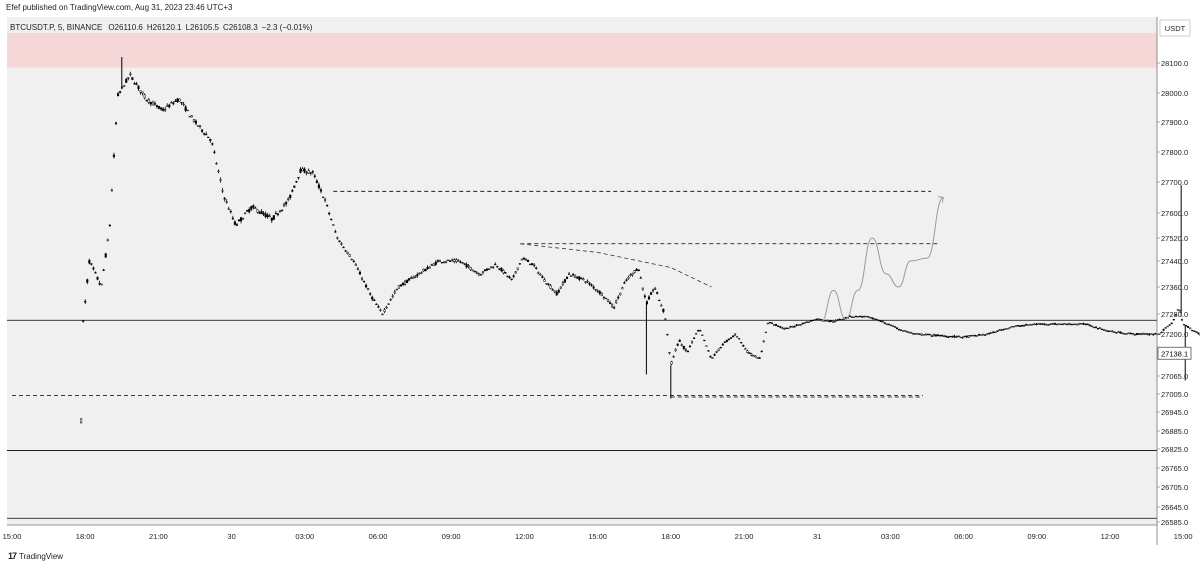  Describe the element at coordinates (304, 536) in the screenshot. I see `x-tick-label: 03:00` at that location.